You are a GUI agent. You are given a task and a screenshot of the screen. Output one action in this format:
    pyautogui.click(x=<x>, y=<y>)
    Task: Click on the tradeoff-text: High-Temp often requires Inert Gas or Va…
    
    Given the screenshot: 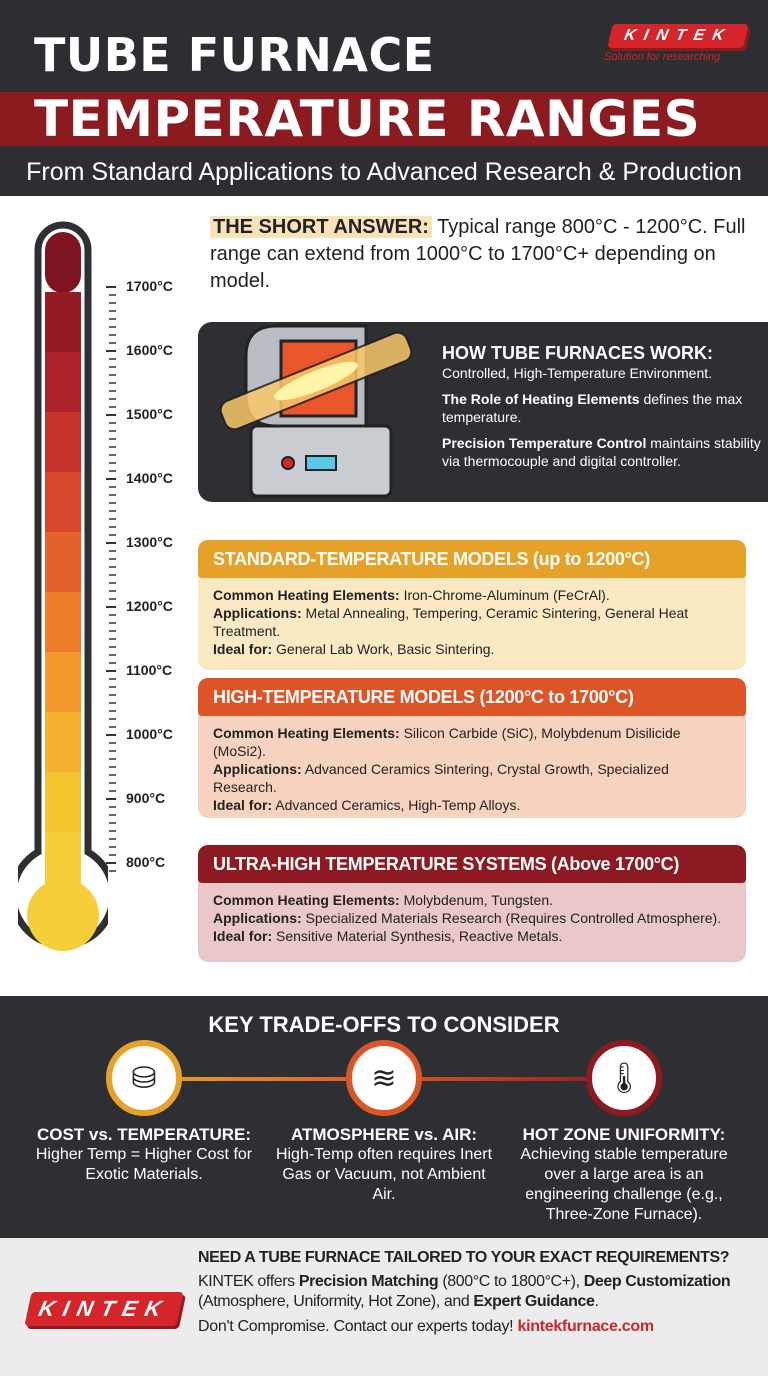 What is the action you would take?
    pyautogui.click(x=384, y=1174)
    